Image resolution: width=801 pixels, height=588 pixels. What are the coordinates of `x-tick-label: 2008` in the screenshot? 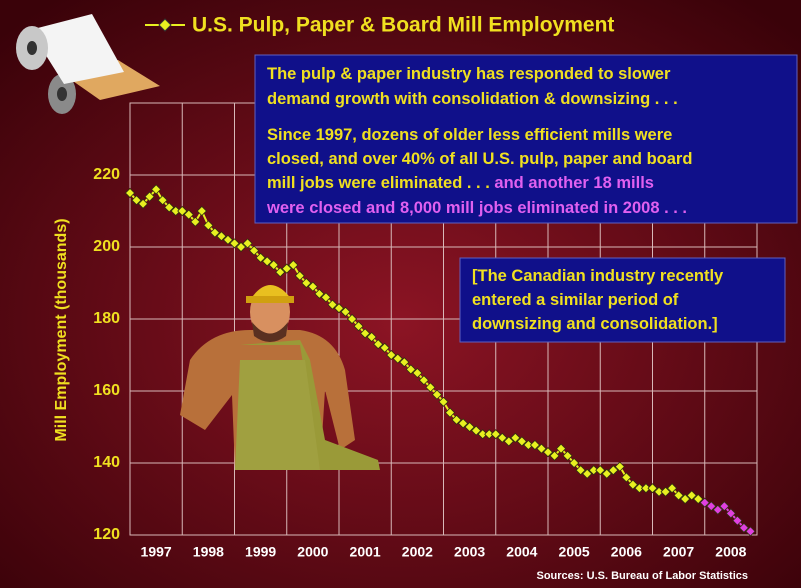 It's located at (730, 552).